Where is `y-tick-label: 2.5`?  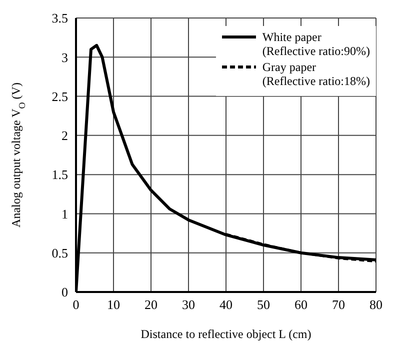 y-tick-label: 2.5 is located at coordinates (60, 96).